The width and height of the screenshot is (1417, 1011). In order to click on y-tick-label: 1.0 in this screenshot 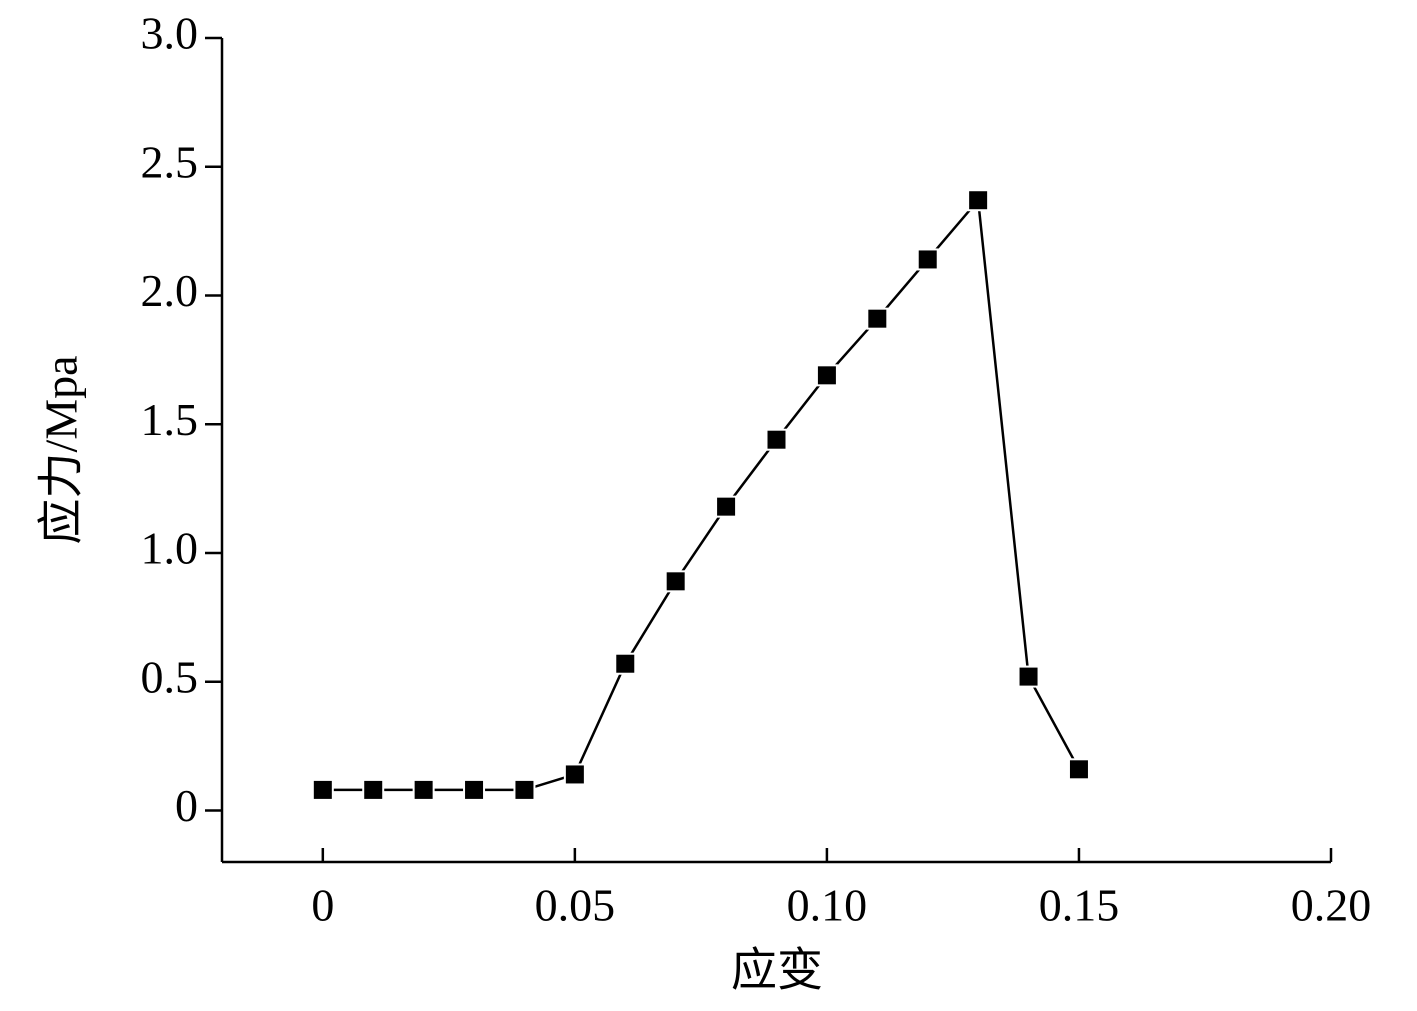, I will do `click(170, 548)`.